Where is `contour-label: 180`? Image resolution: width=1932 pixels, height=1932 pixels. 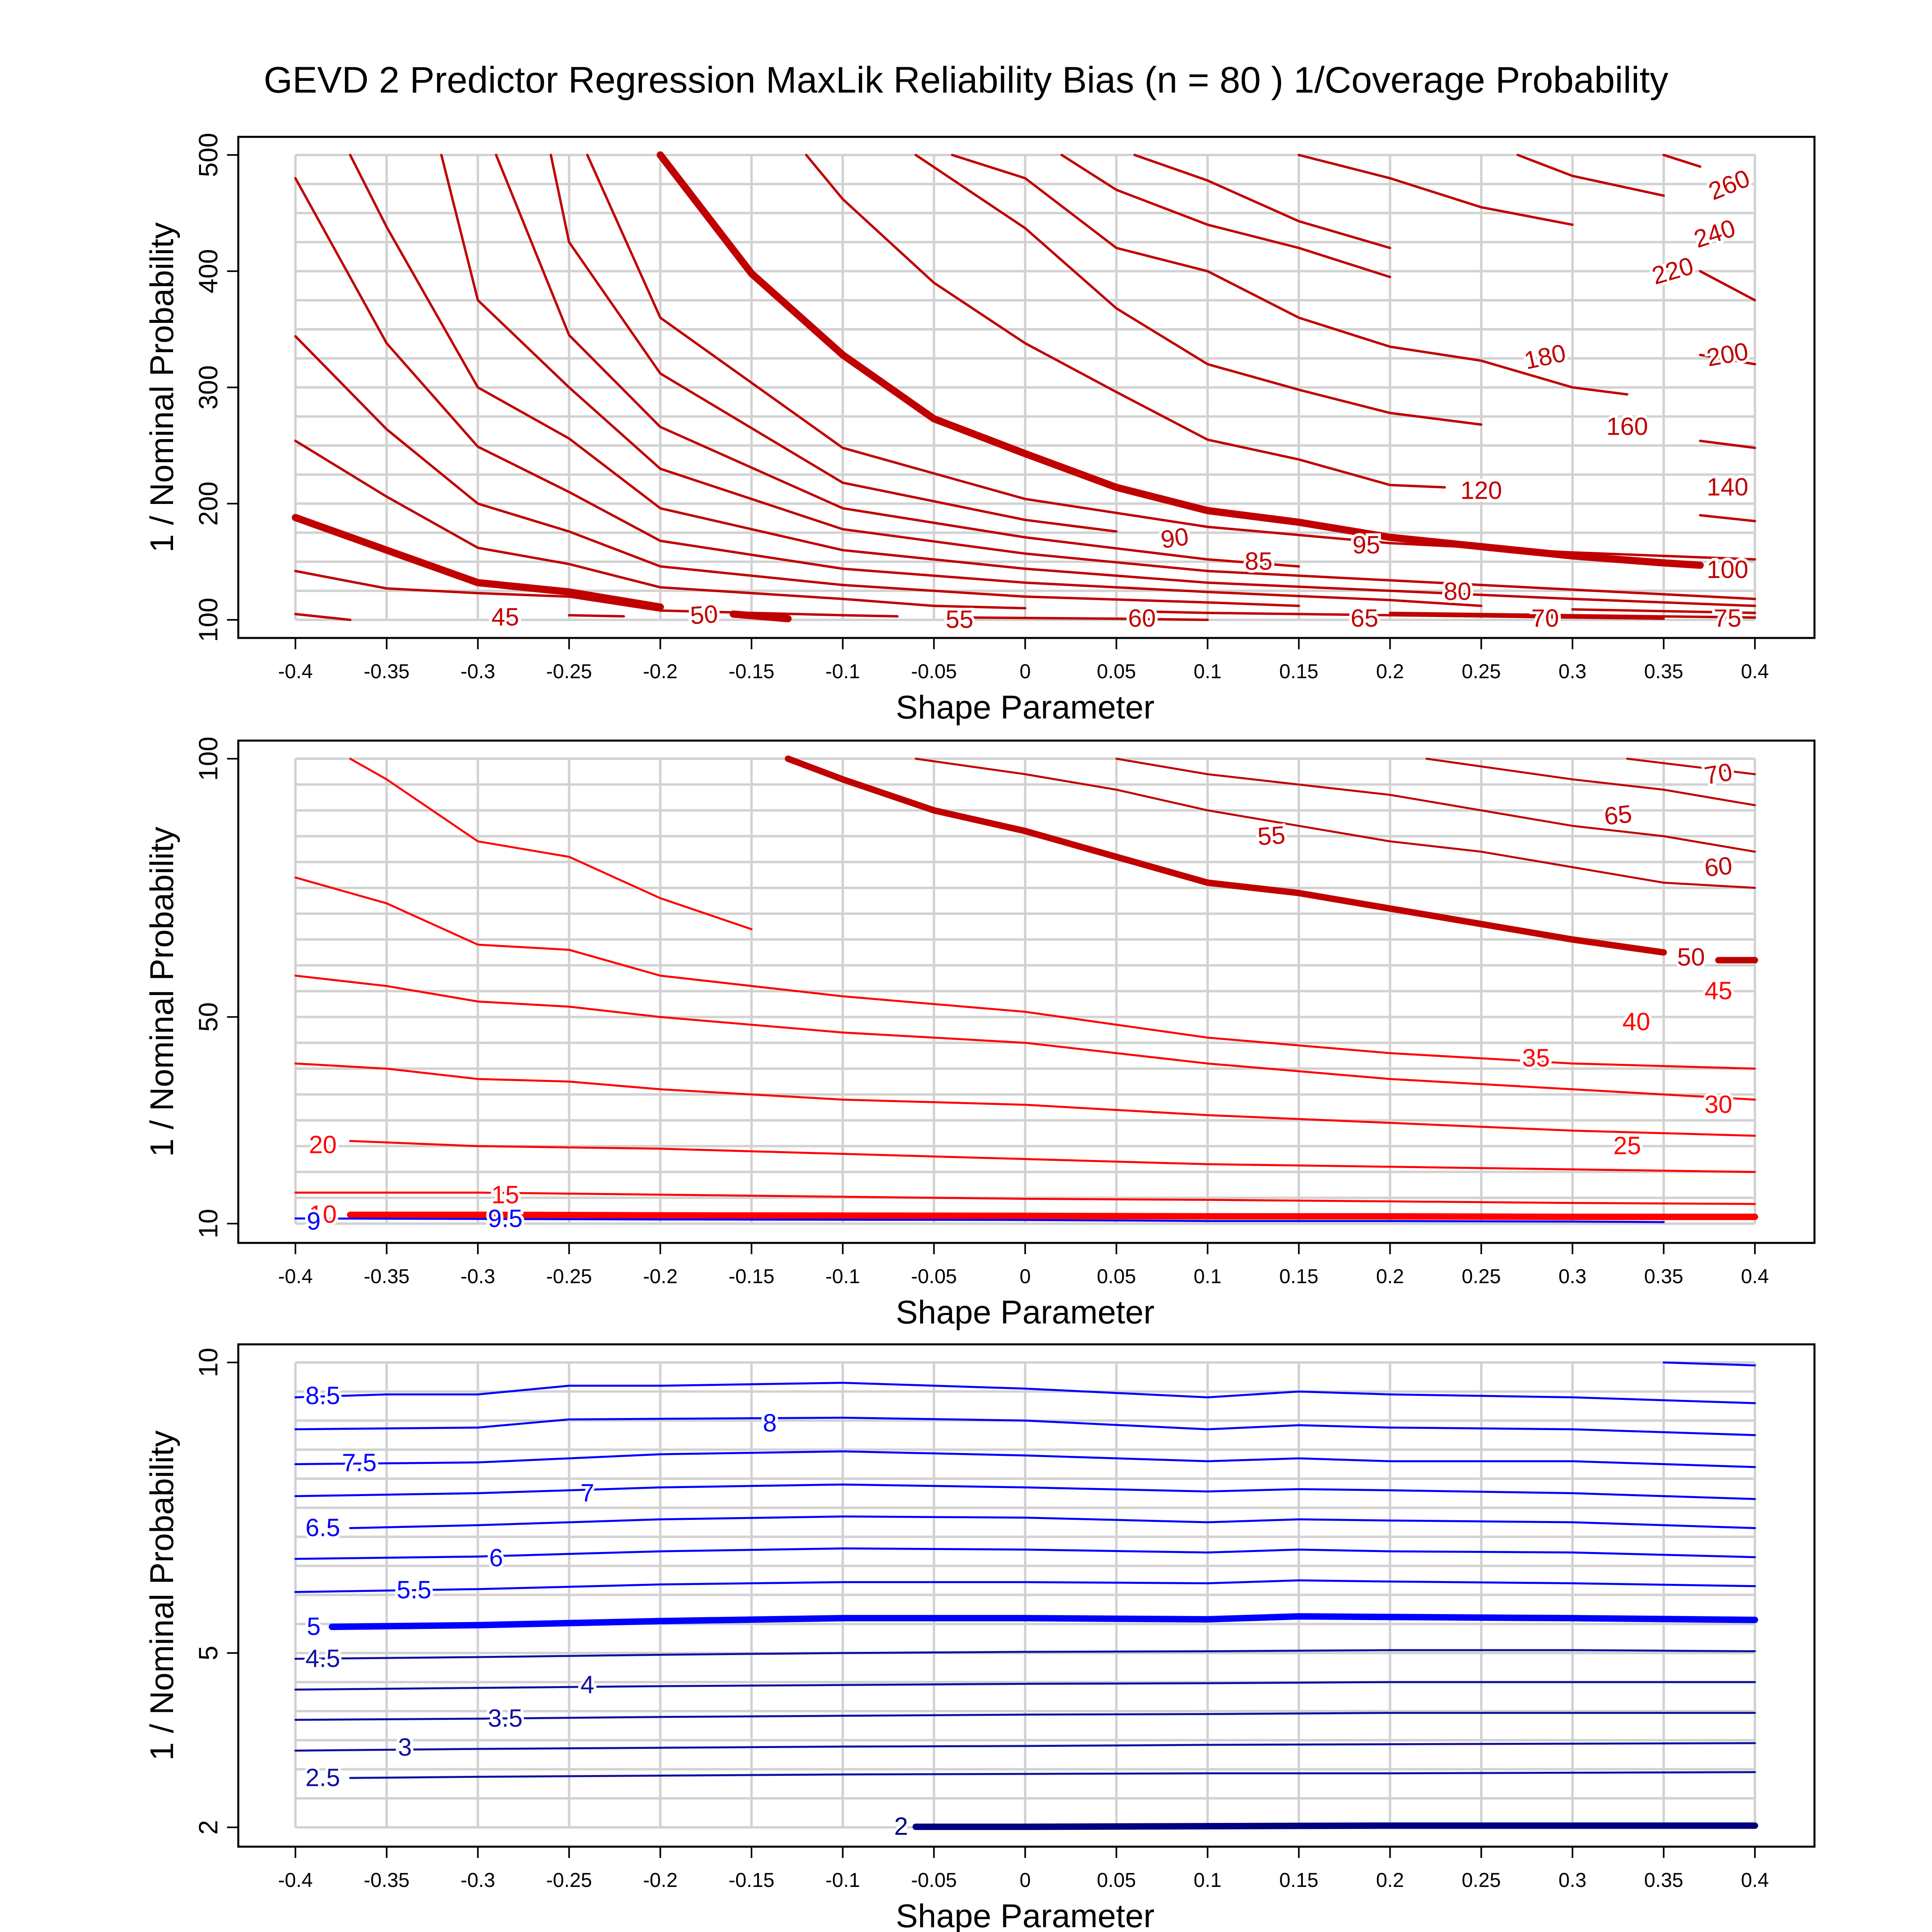
contour-label: 180 is located at coordinates (1545, 357).